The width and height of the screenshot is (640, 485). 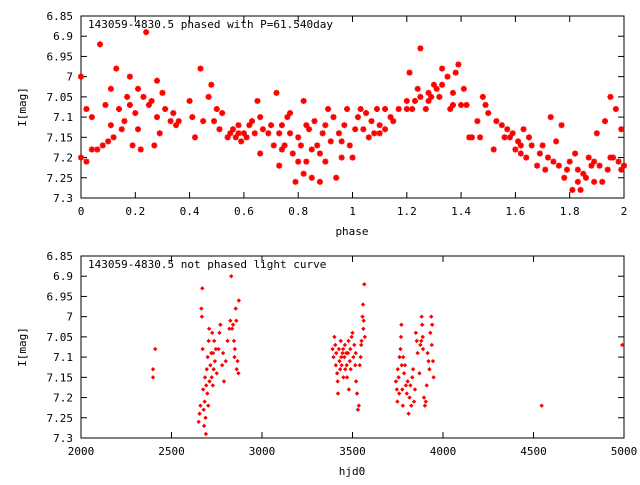 I want to click on x-tick-label: 2, so click(x=624, y=211).